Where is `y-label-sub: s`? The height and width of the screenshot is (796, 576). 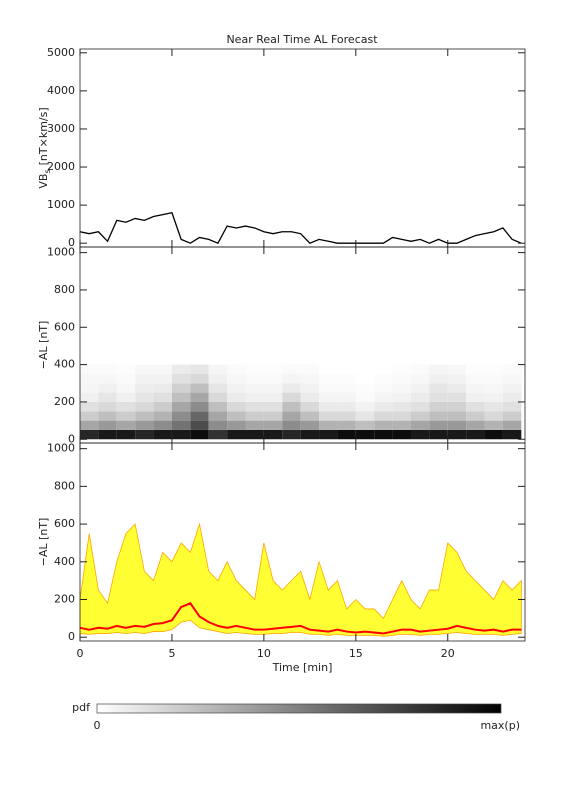 y-label-sub: s is located at coordinates (47, 171).